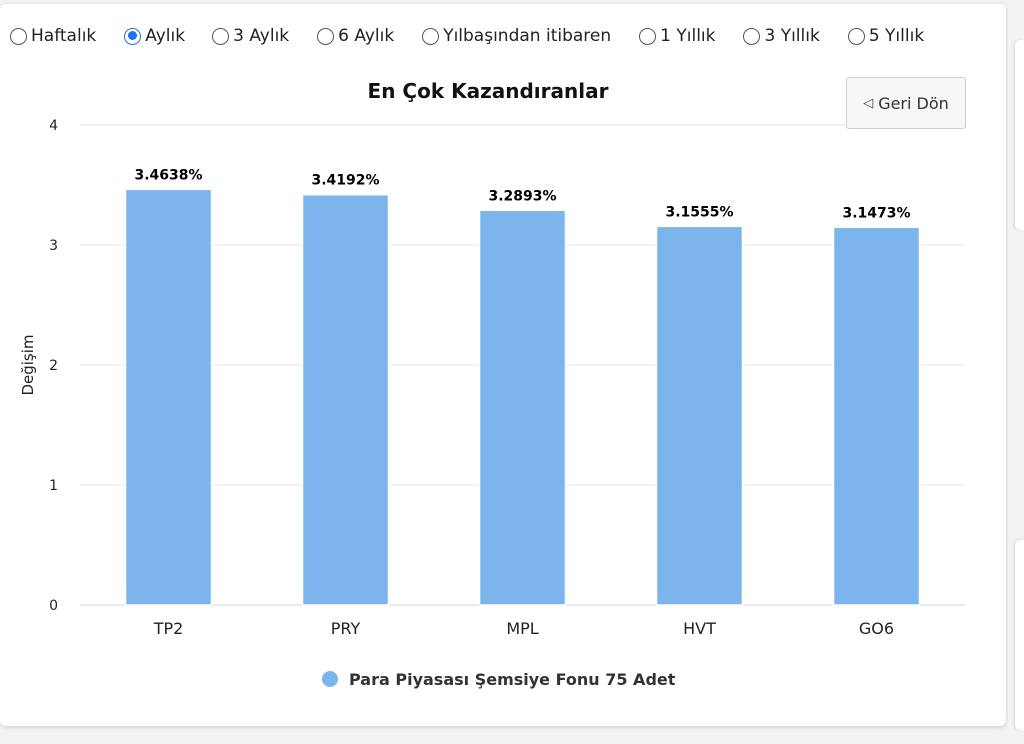 Image resolution: width=1024 pixels, height=744 pixels. I want to click on radio-monthly: Aylık, so click(154, 36).